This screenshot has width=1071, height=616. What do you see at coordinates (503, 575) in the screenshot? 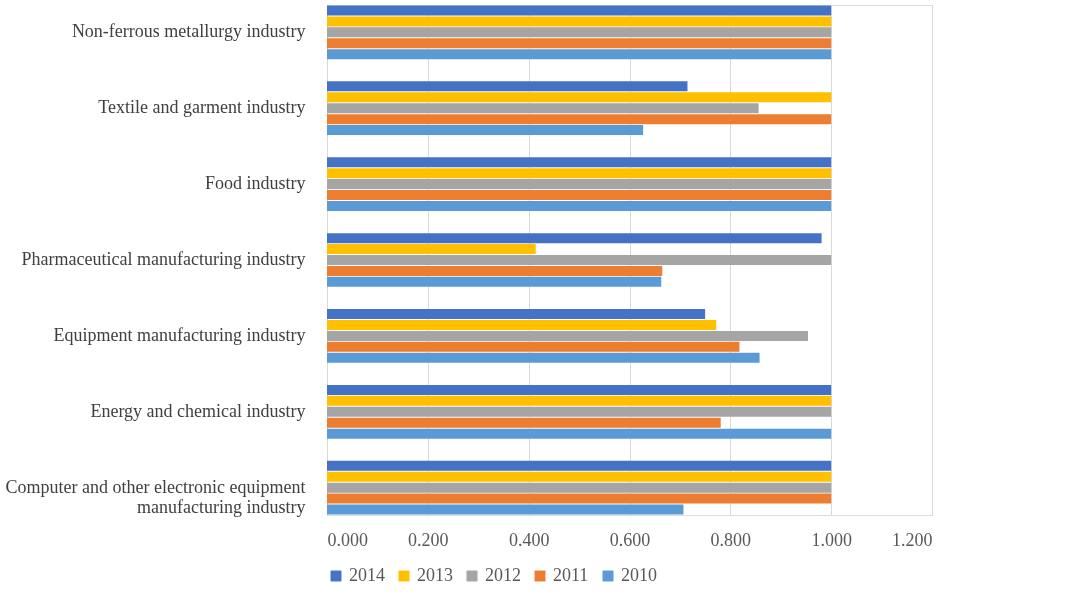
I see `legend-label: 2012` at bounding box center [503, 575].